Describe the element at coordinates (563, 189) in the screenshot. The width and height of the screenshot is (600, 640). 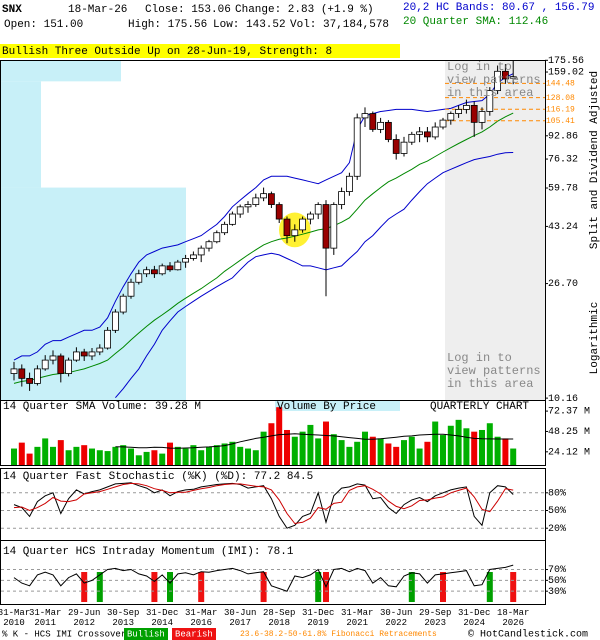
I see `y-tick-label: 59.78` at that location.